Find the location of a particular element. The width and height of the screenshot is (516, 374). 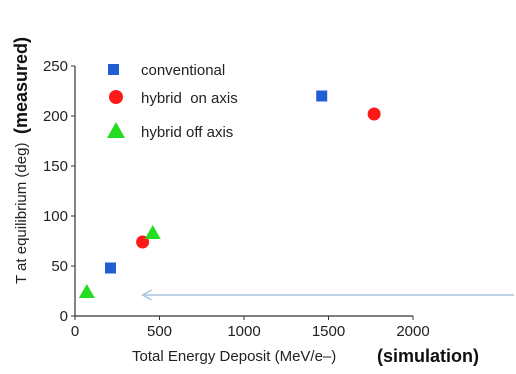

x-tick-label: 2000 is located at coordinates (412, 331).